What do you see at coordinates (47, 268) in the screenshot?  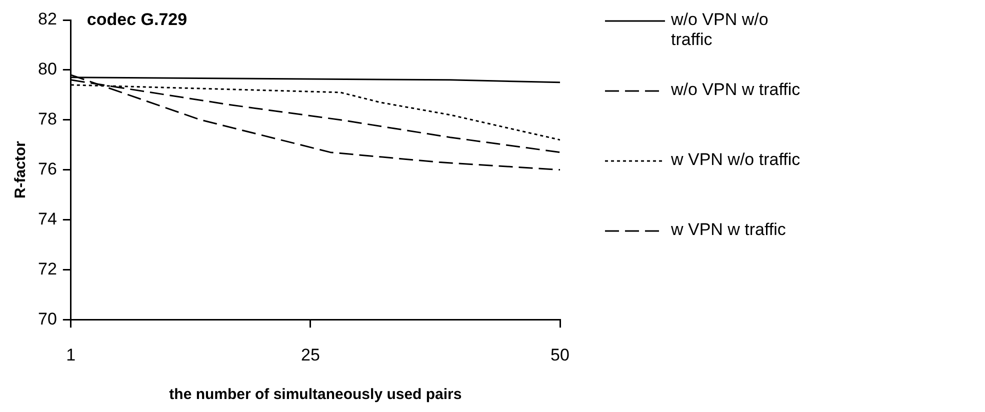 I see `y-tick-label: 72` at bounding box center [47, 268].